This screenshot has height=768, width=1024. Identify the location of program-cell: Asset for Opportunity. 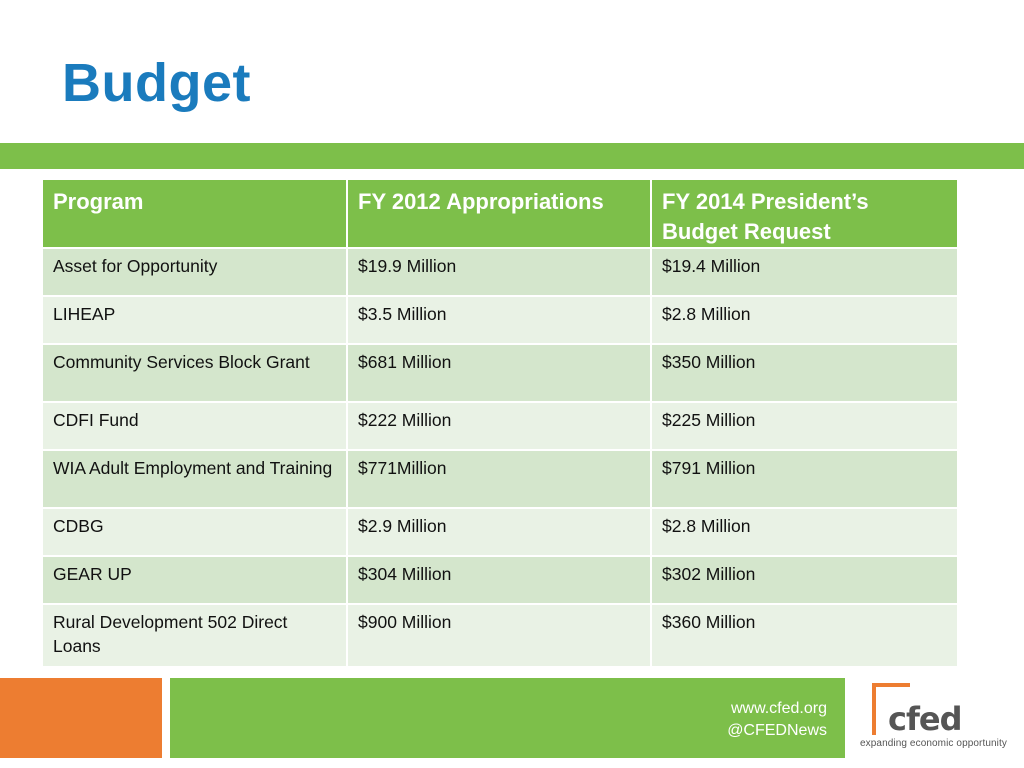
(194, 272).